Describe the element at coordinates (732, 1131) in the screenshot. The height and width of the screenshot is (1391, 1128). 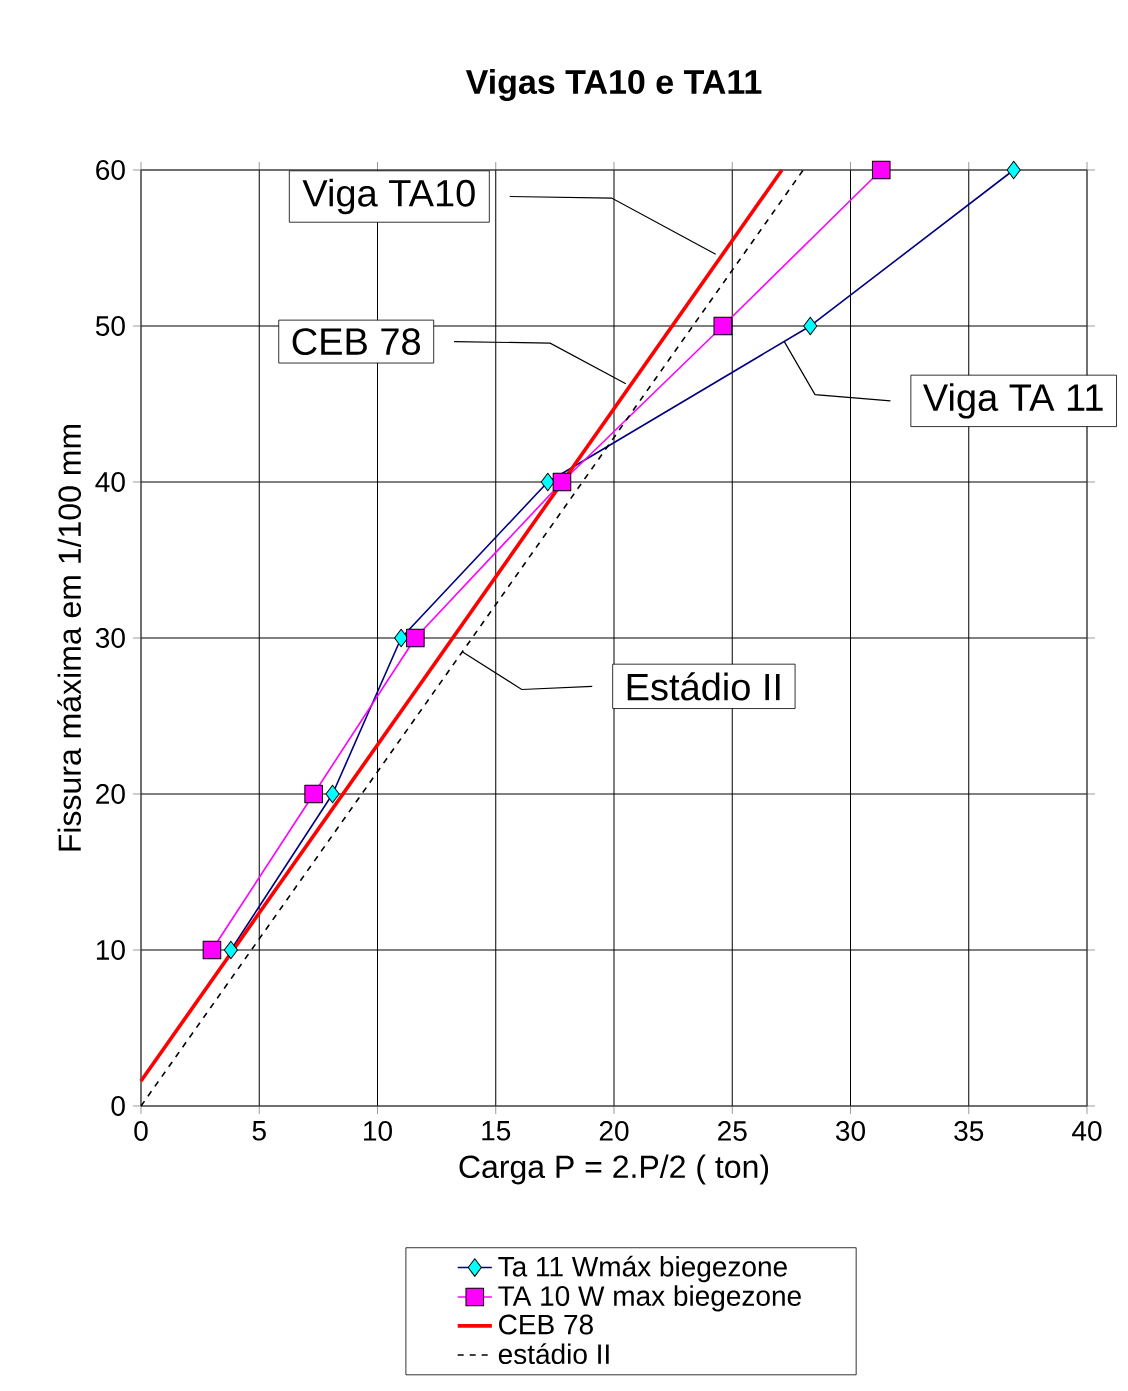
I see `x-tick-label: 25` at that location.